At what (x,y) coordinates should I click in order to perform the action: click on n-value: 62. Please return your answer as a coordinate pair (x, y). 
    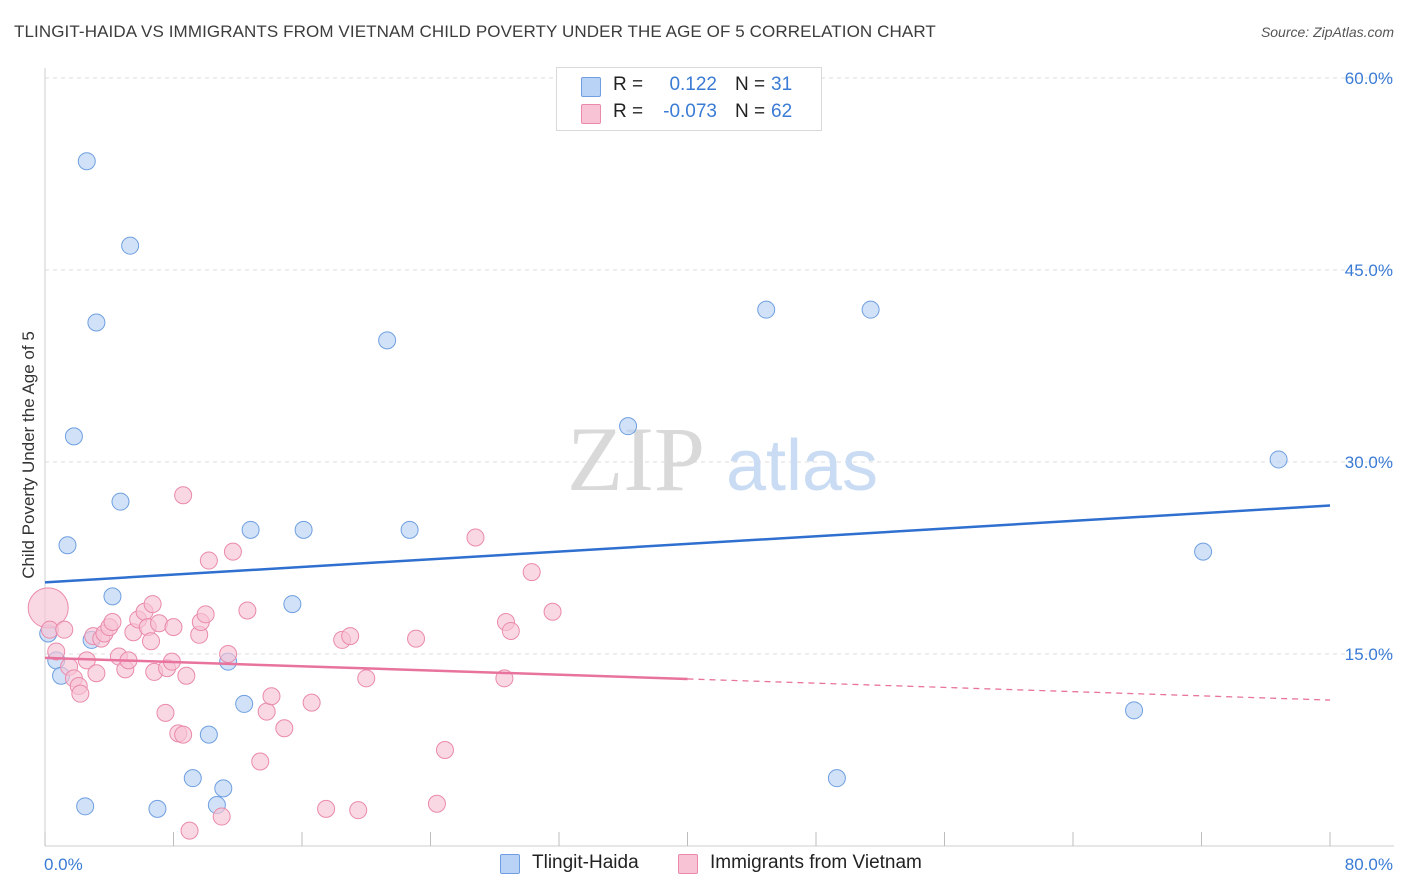
    Looking at the image, I should click on (782, 111).